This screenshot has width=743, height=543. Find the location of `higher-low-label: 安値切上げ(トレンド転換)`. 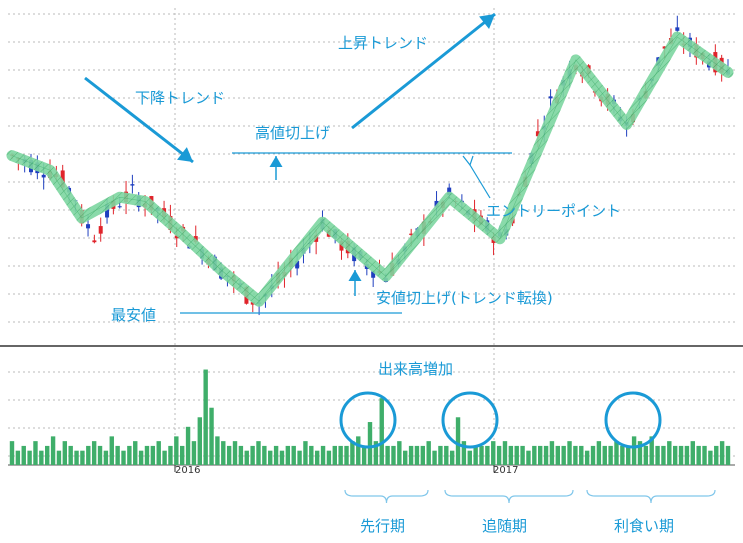

higher-low-label: 安値切上げ(トレンド転換) is located at coordinates (464, 298).